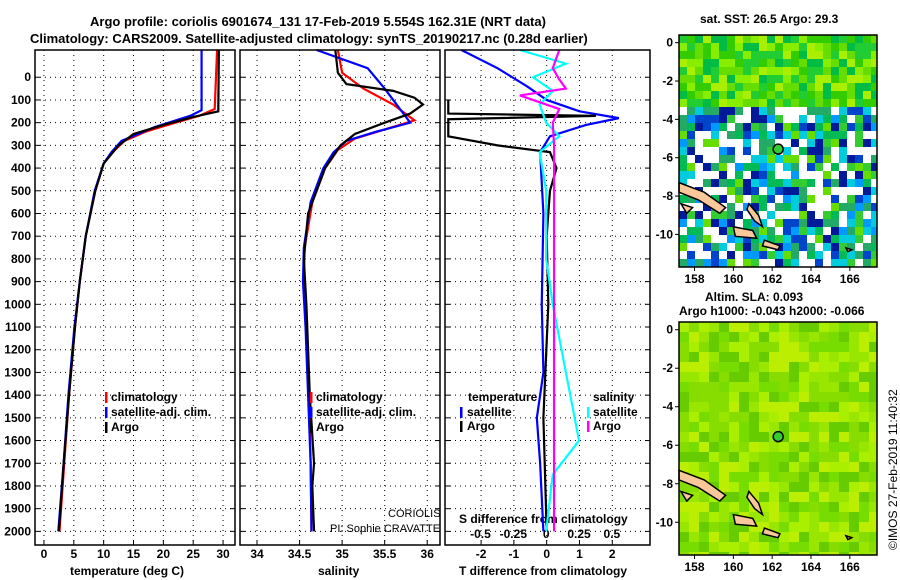 The image size is (900, 580). What do you see at coordinates (850, 567) in the screenshot?
I see `x-tick-label: 166` at bounding box center [850, 567].